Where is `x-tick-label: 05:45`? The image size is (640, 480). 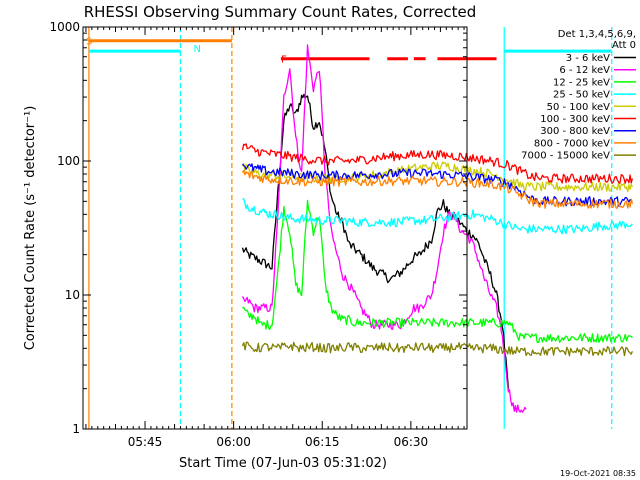 x-tick-label: 05:45 is located at coordinates (145, 442).